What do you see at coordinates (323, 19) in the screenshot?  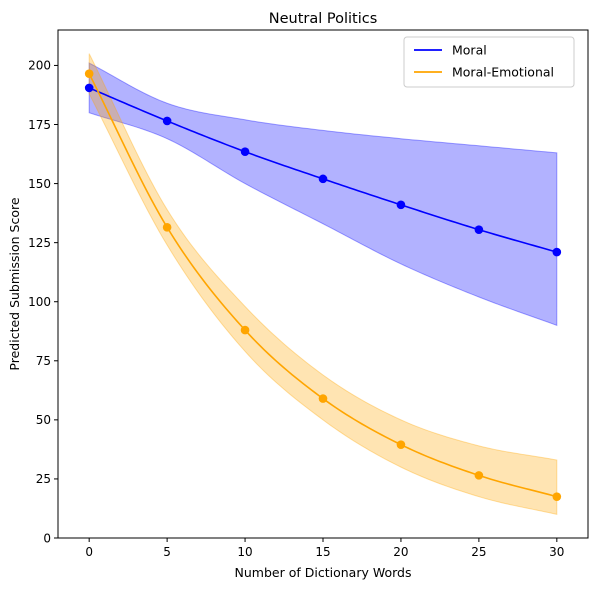 I see `chart-title: Neutral Politics` at bounding box center [323, 19].